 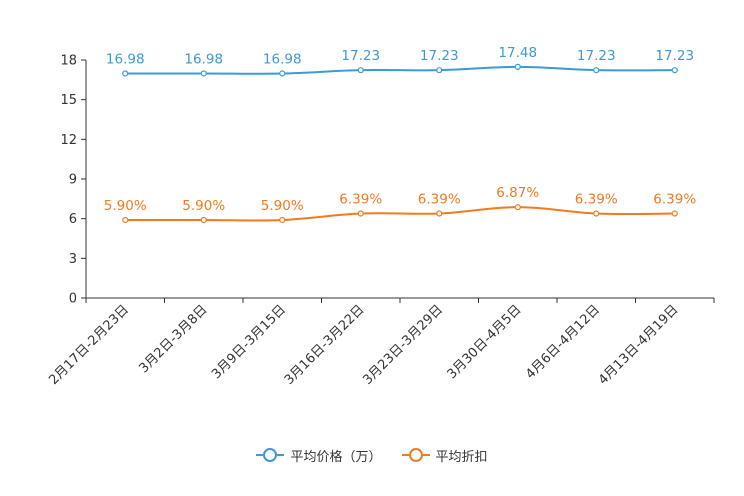 What do you see at coordinates (68, 100) in the screenshot?
I see `y-tick-label: 15` at bounding box center [68, 100].